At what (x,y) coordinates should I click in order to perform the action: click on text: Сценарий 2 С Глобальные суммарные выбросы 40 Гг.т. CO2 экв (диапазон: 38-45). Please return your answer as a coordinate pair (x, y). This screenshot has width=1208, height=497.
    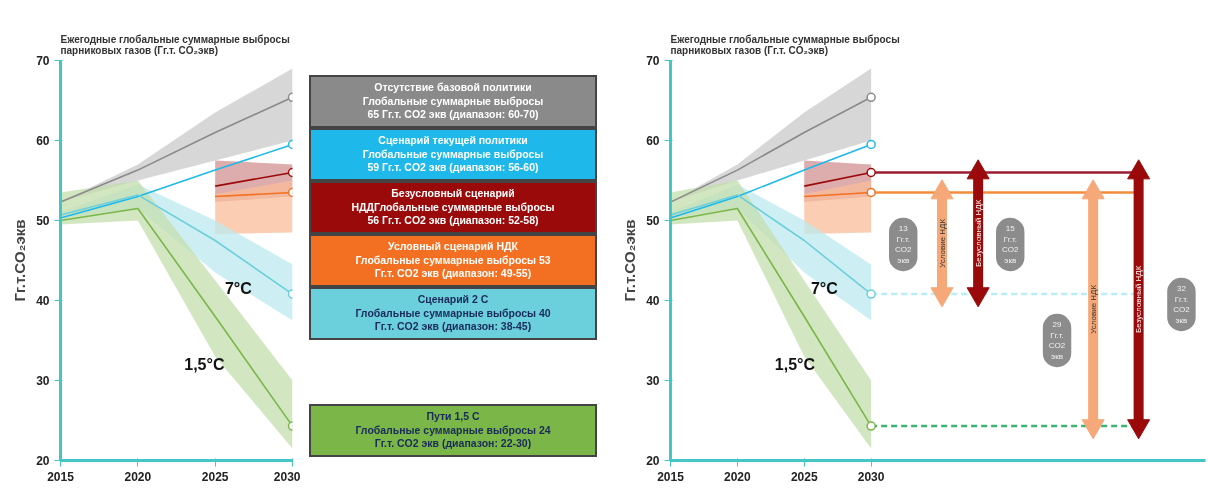
    Looking at the image, I should click on (453, 313).